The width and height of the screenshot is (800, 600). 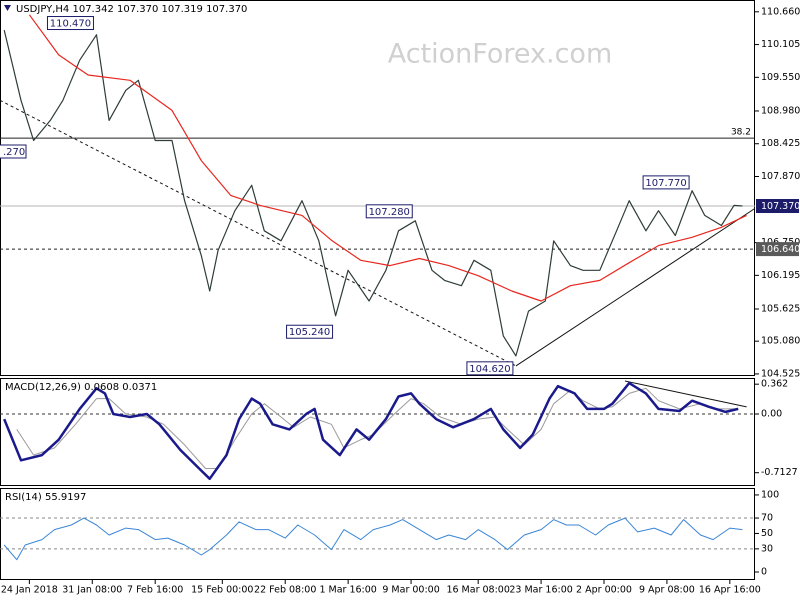 What do you see at coordinates (780, 11) in the screenshot?
I see `y-tick-label: 110.660` at bounding box center [780, 11].